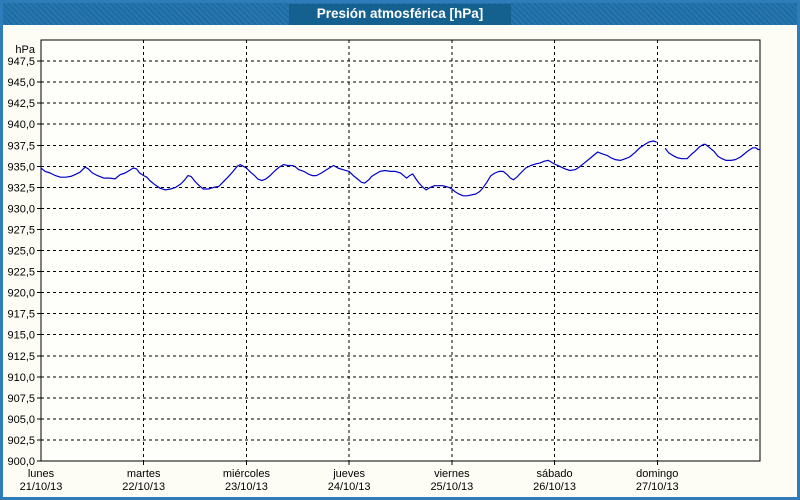 This screenshot has height=500, width=800. What do you see at coordinates (21, 230) in the screenshot?
I see `y-tick-label: 927,5` at bounding box center [21, 230].